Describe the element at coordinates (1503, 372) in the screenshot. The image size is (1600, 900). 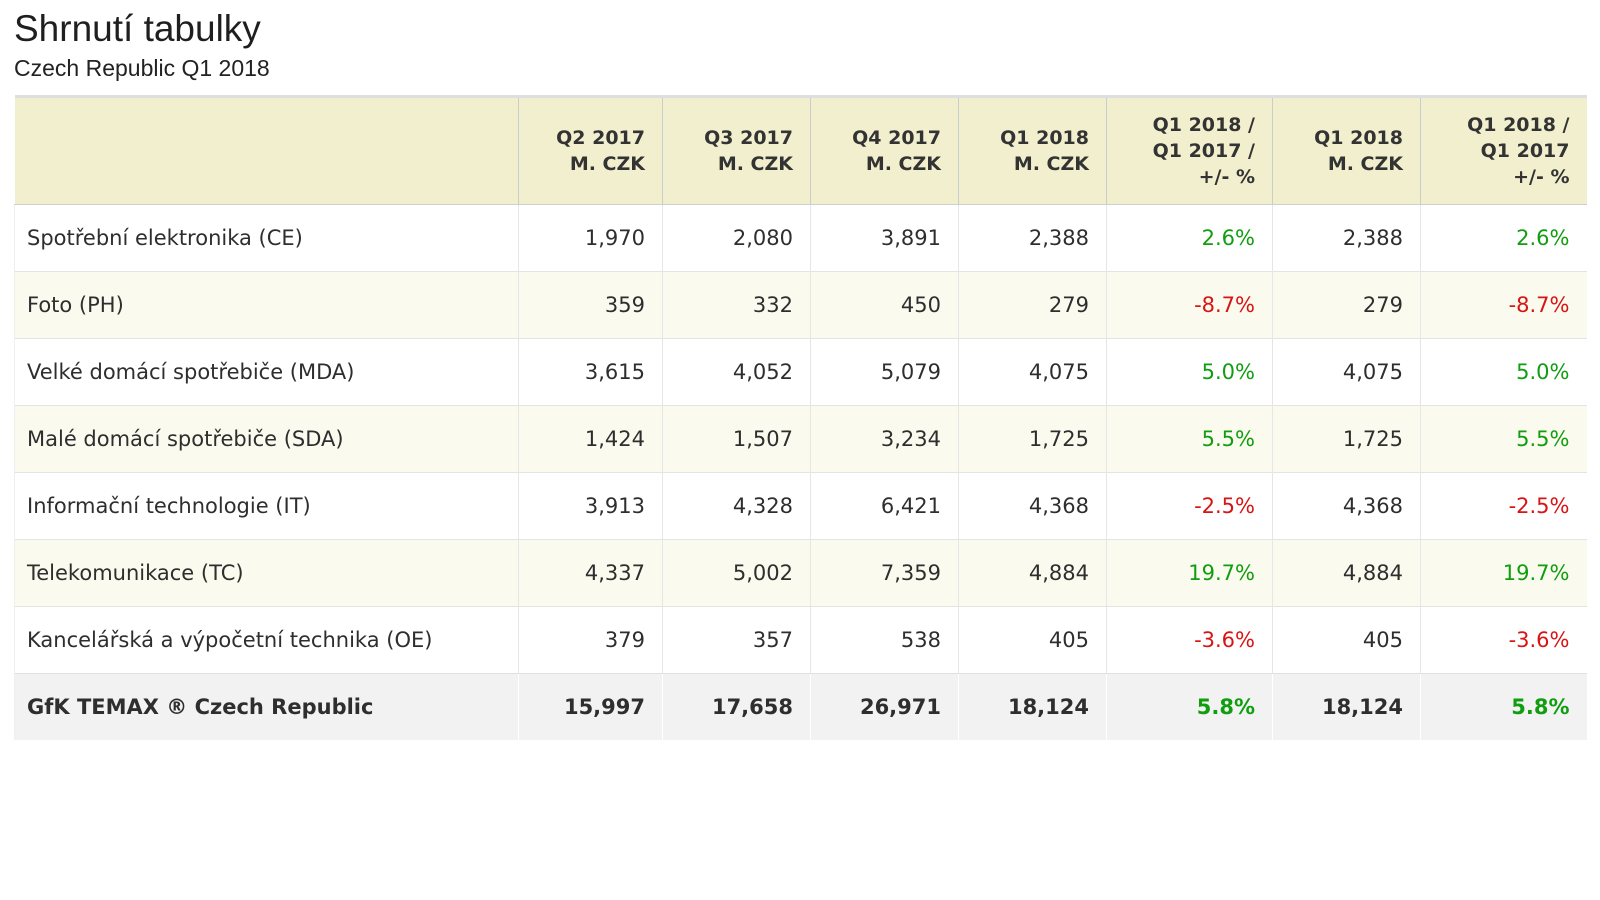
I see `cell-q1-change-pct-repeat: 5.0%` at that location.